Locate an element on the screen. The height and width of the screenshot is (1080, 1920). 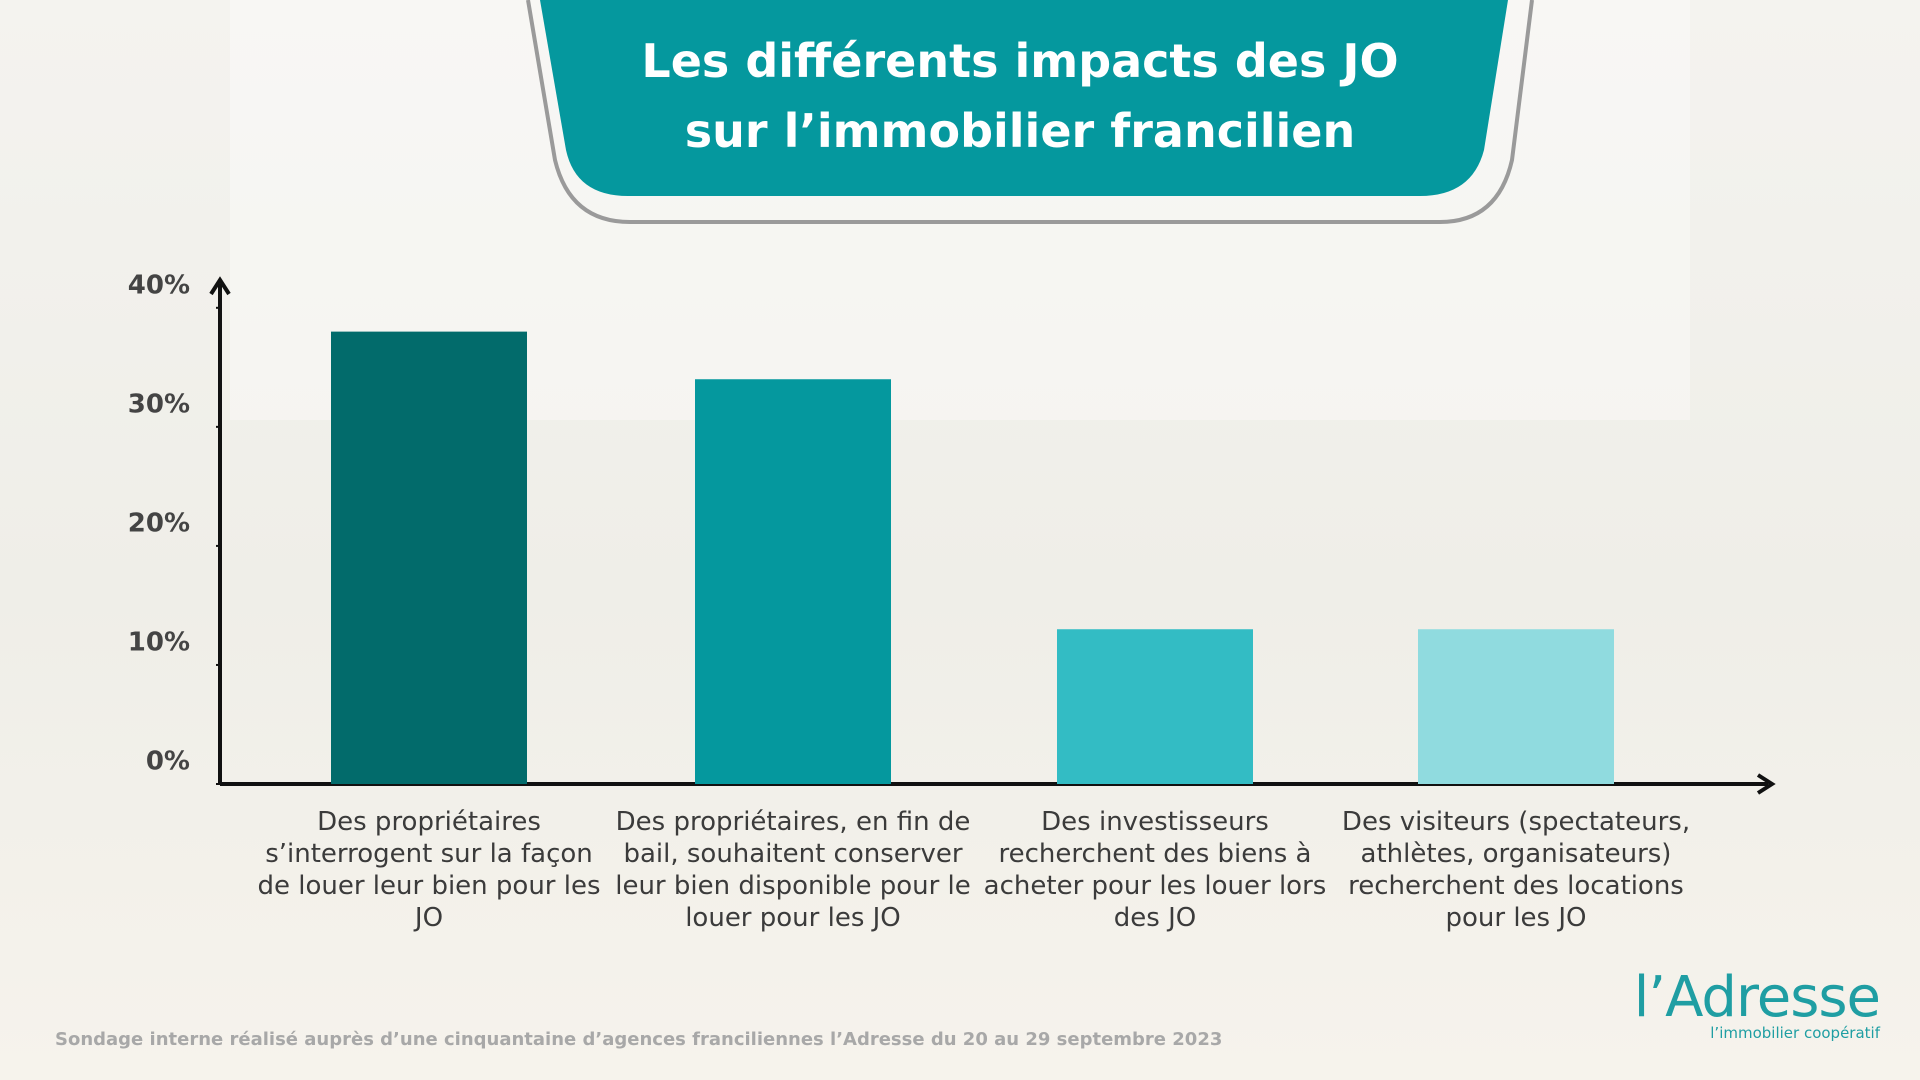
y-tick-label: 40% is located at coordinates (159, 285).